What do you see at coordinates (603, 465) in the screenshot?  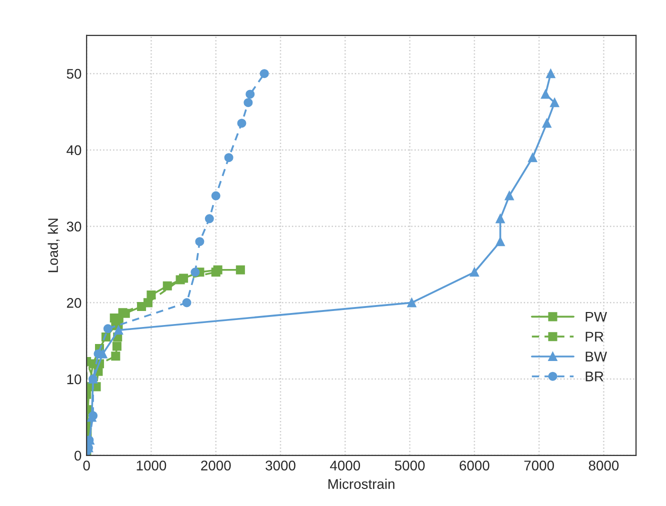 I see `x-tick-label: 8000` at bounding box center [603, 465].